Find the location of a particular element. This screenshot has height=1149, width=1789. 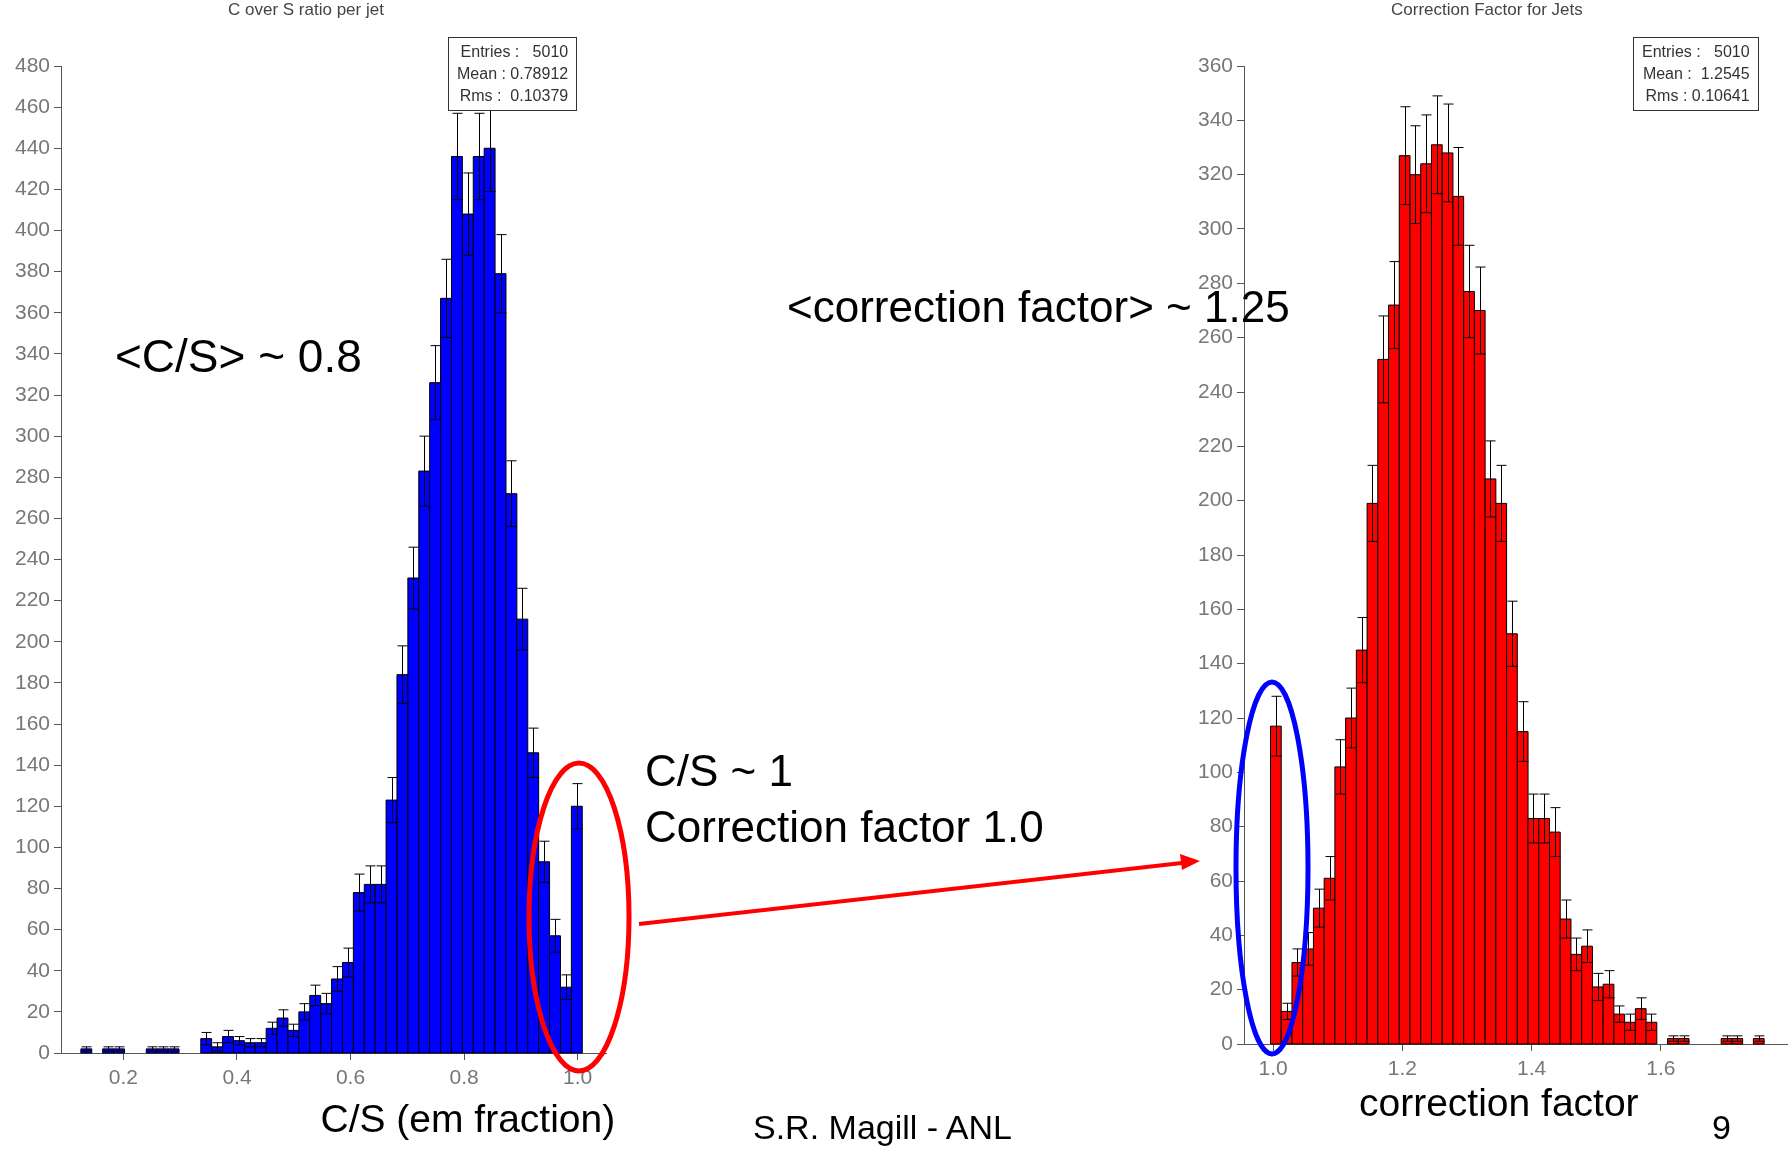

x-tick-label: 0.6 is located at coordinates (350, 1077).